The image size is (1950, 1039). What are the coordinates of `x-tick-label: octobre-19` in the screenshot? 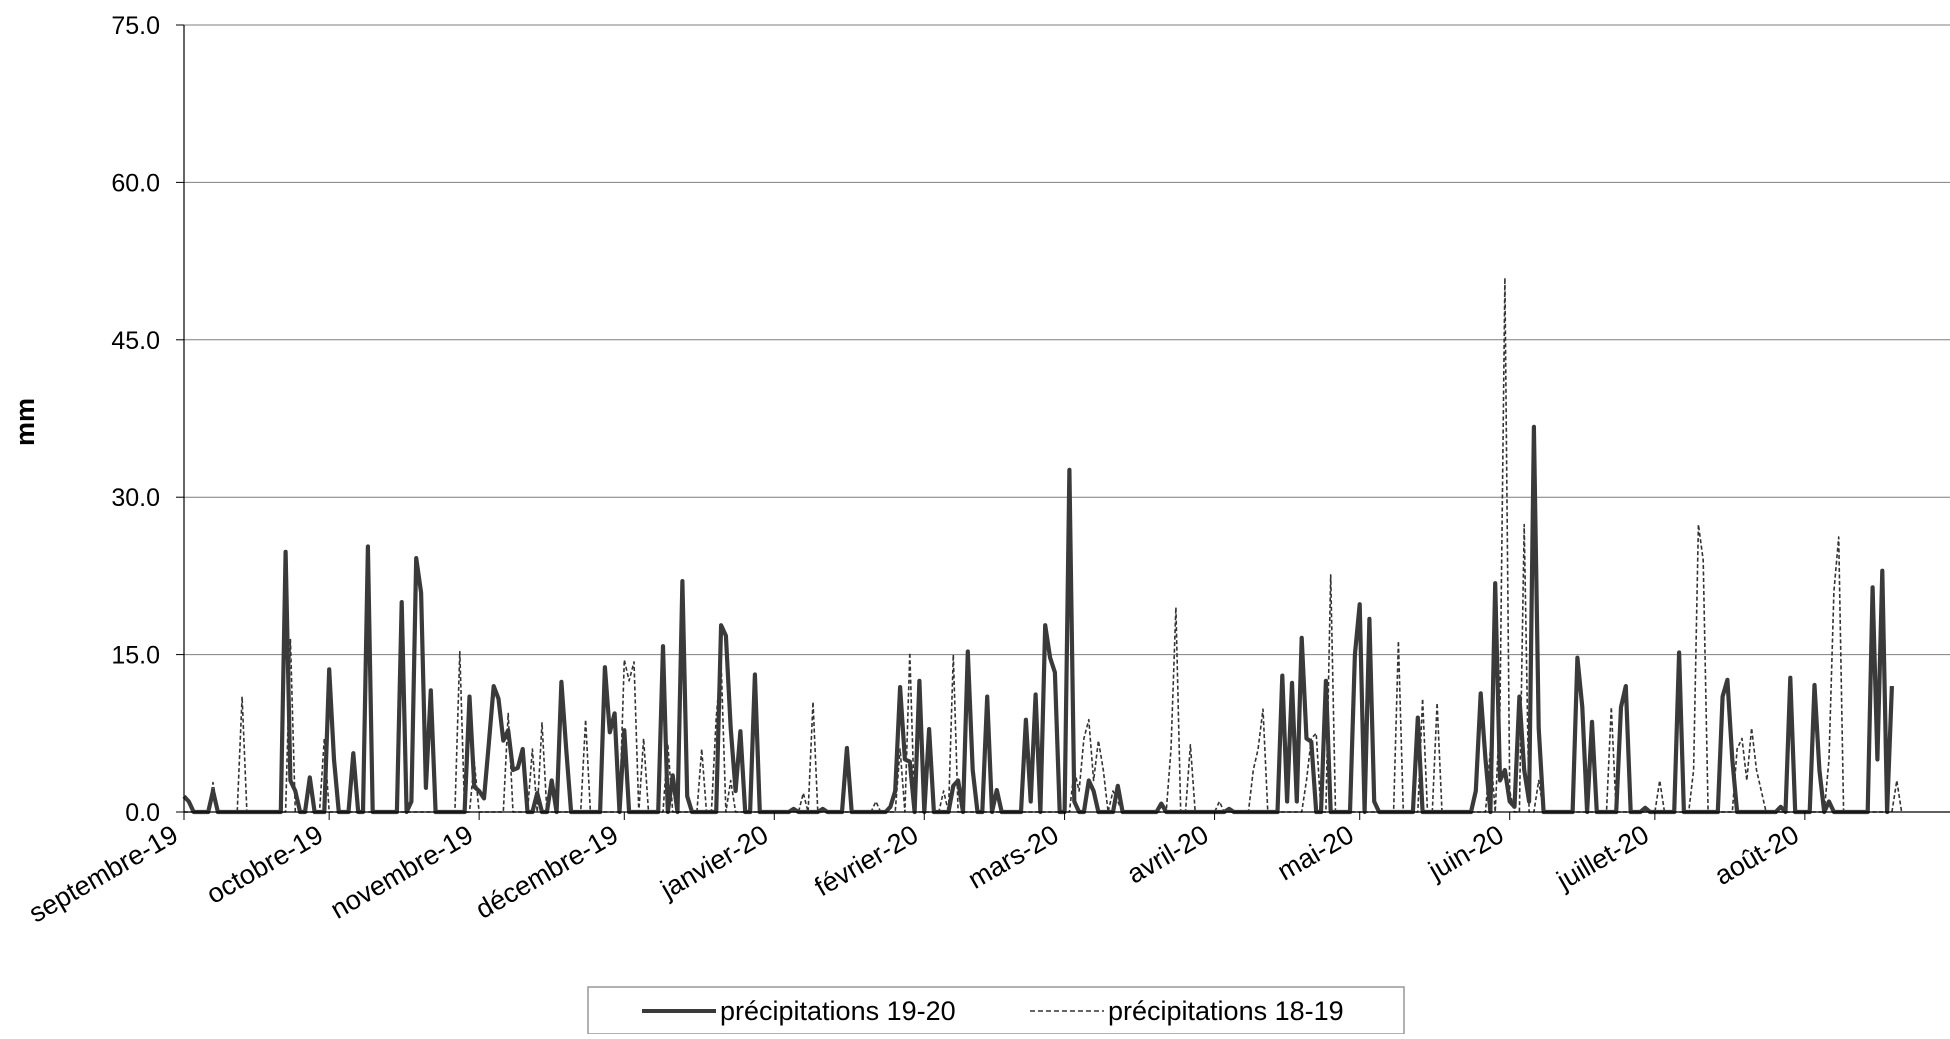 It's located at (264, 864).